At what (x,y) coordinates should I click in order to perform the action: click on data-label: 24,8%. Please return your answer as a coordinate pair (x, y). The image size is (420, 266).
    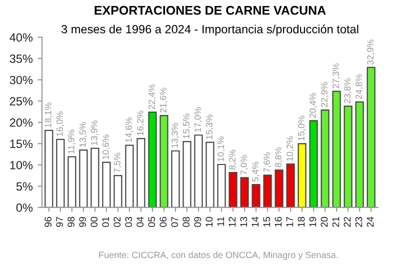
    Looking at the image, I should click on (360, 86).